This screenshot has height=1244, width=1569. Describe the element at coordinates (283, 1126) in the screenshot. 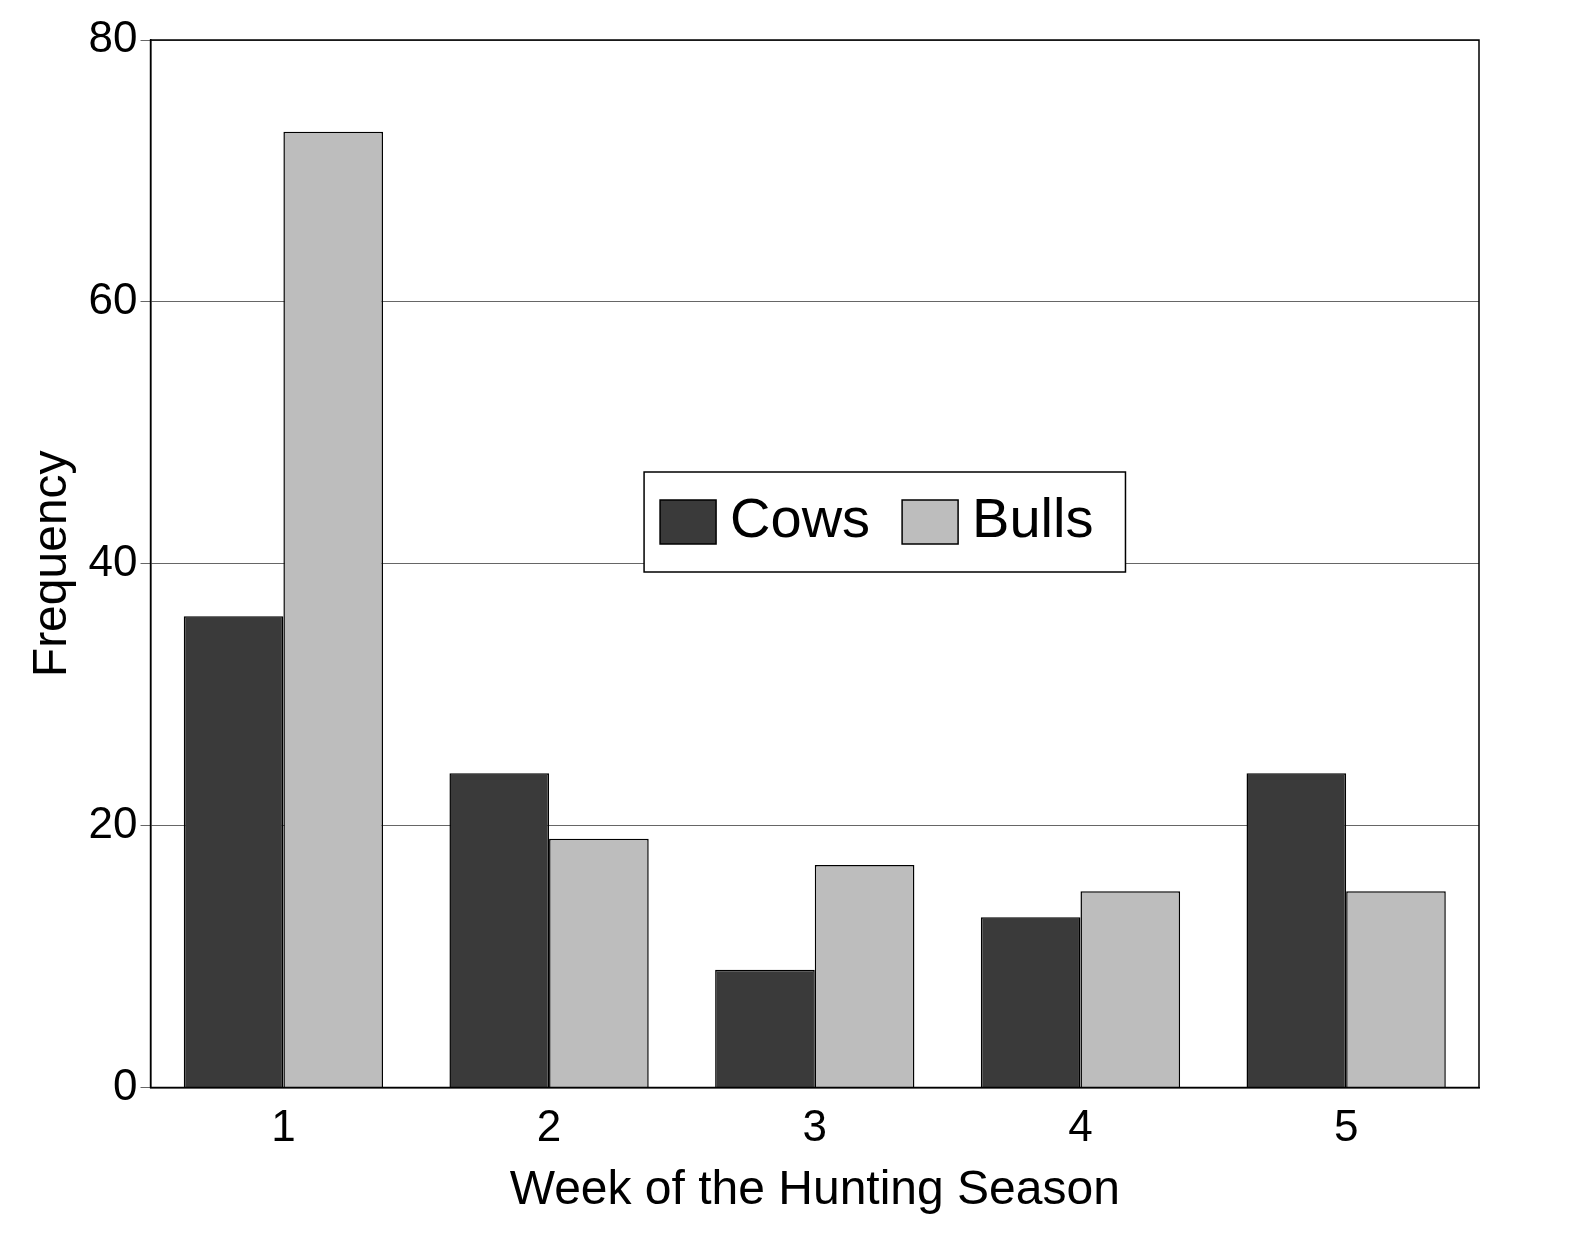

I see `x-tick-label: 1` at that location.